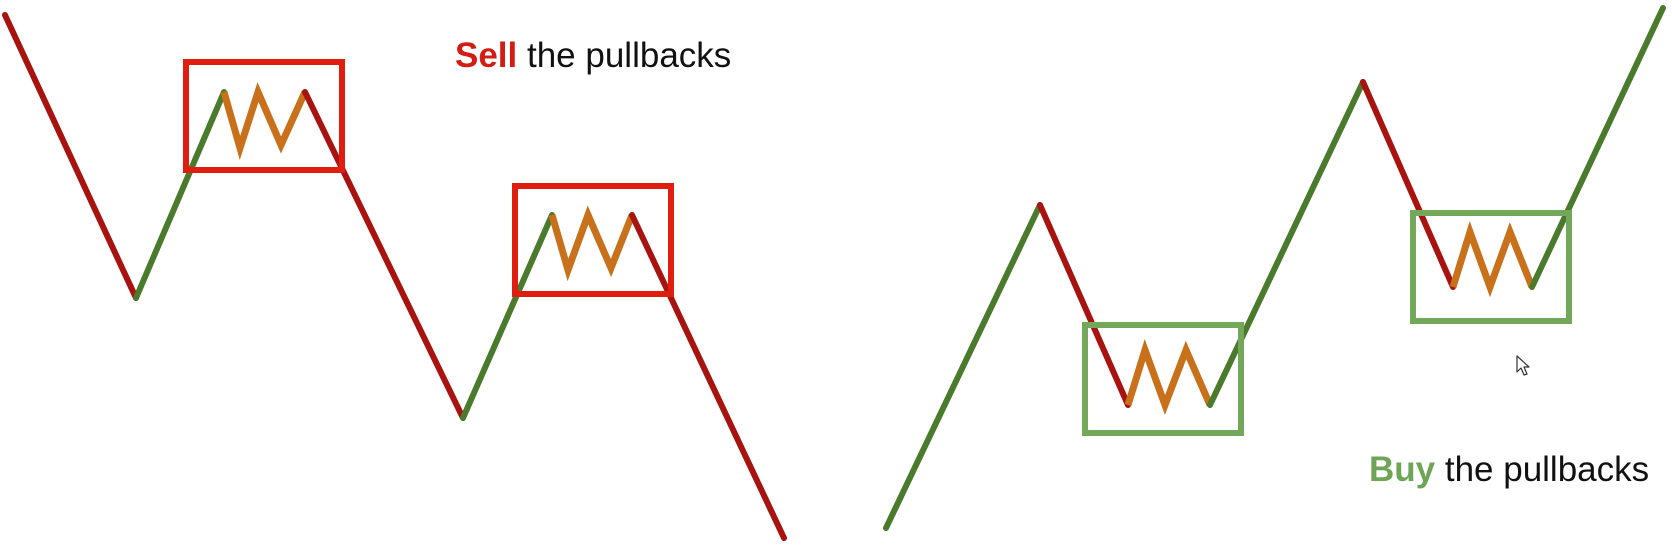 This screenshot has width=1672, height=545. I want to click on buy-caption: Buy the pullbacks, so click(1509, 470).